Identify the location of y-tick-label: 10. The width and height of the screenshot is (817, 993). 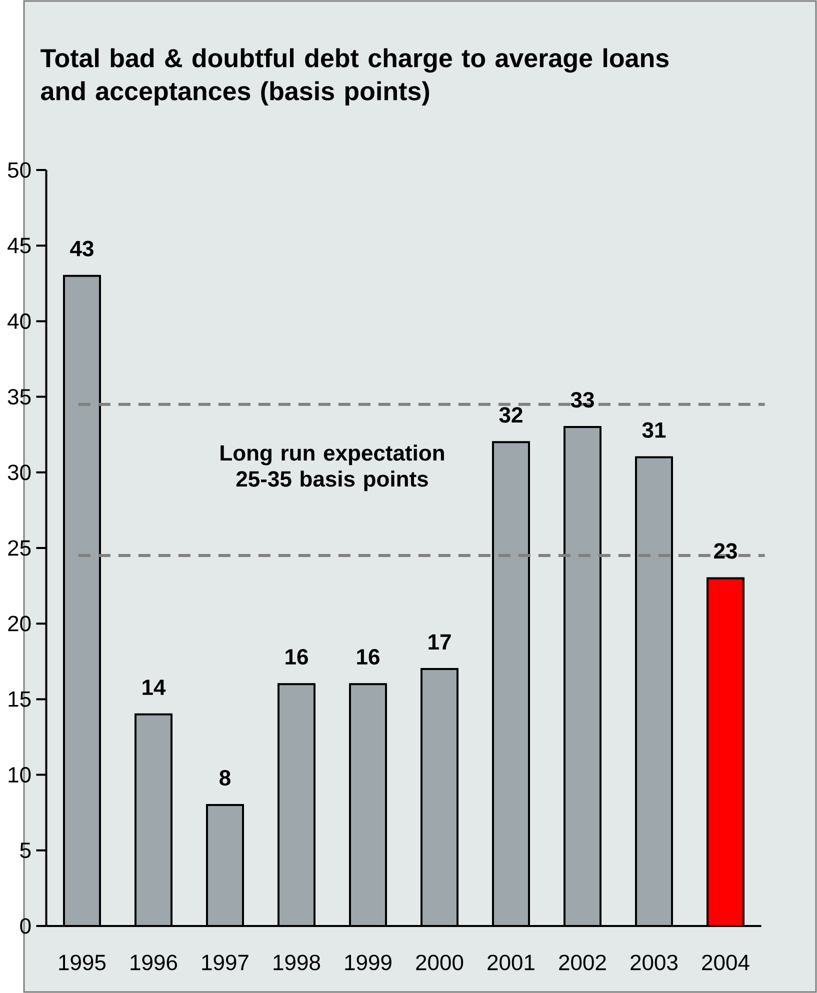
(19, 775).